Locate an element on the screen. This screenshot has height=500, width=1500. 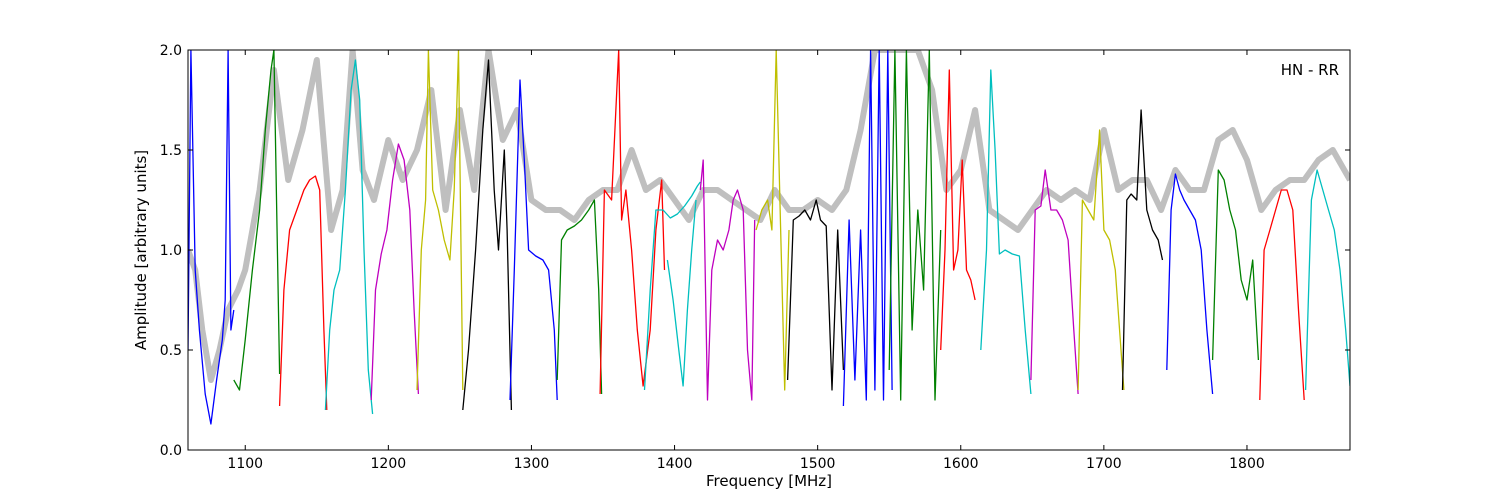
y-tick-label: 1.5 is located at coordinates (171, 151).